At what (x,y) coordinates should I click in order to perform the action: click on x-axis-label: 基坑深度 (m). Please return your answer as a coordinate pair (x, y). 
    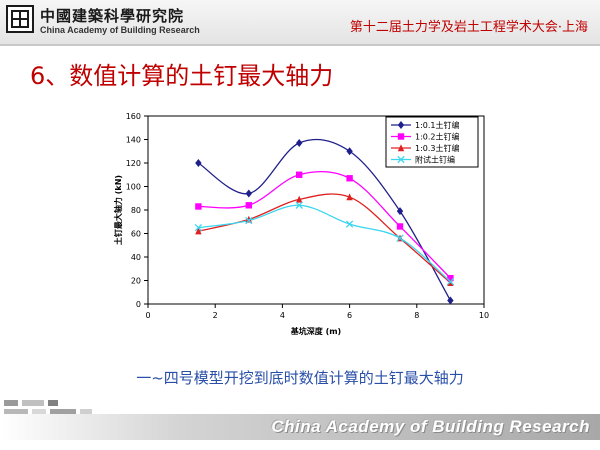
    Looking at the image, I should click on (315, 331).